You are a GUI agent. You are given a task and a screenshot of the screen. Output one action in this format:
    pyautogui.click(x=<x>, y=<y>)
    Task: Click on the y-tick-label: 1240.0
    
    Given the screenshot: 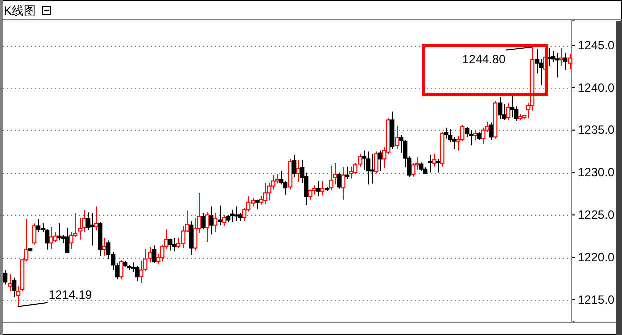 What is the action you would take?
    pyautogui.click(x=597, y=87)
    